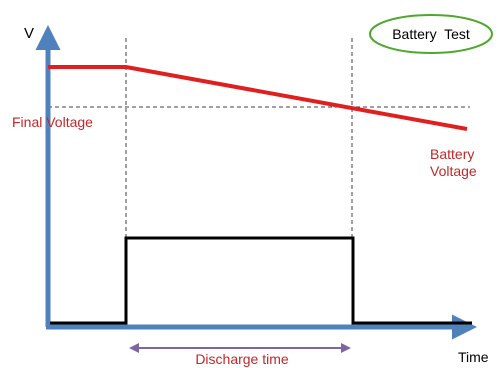  Describe the element at coordinates (52, 122) in the screenshot. I see `final-voltage-label: Final Voltage` at that location.